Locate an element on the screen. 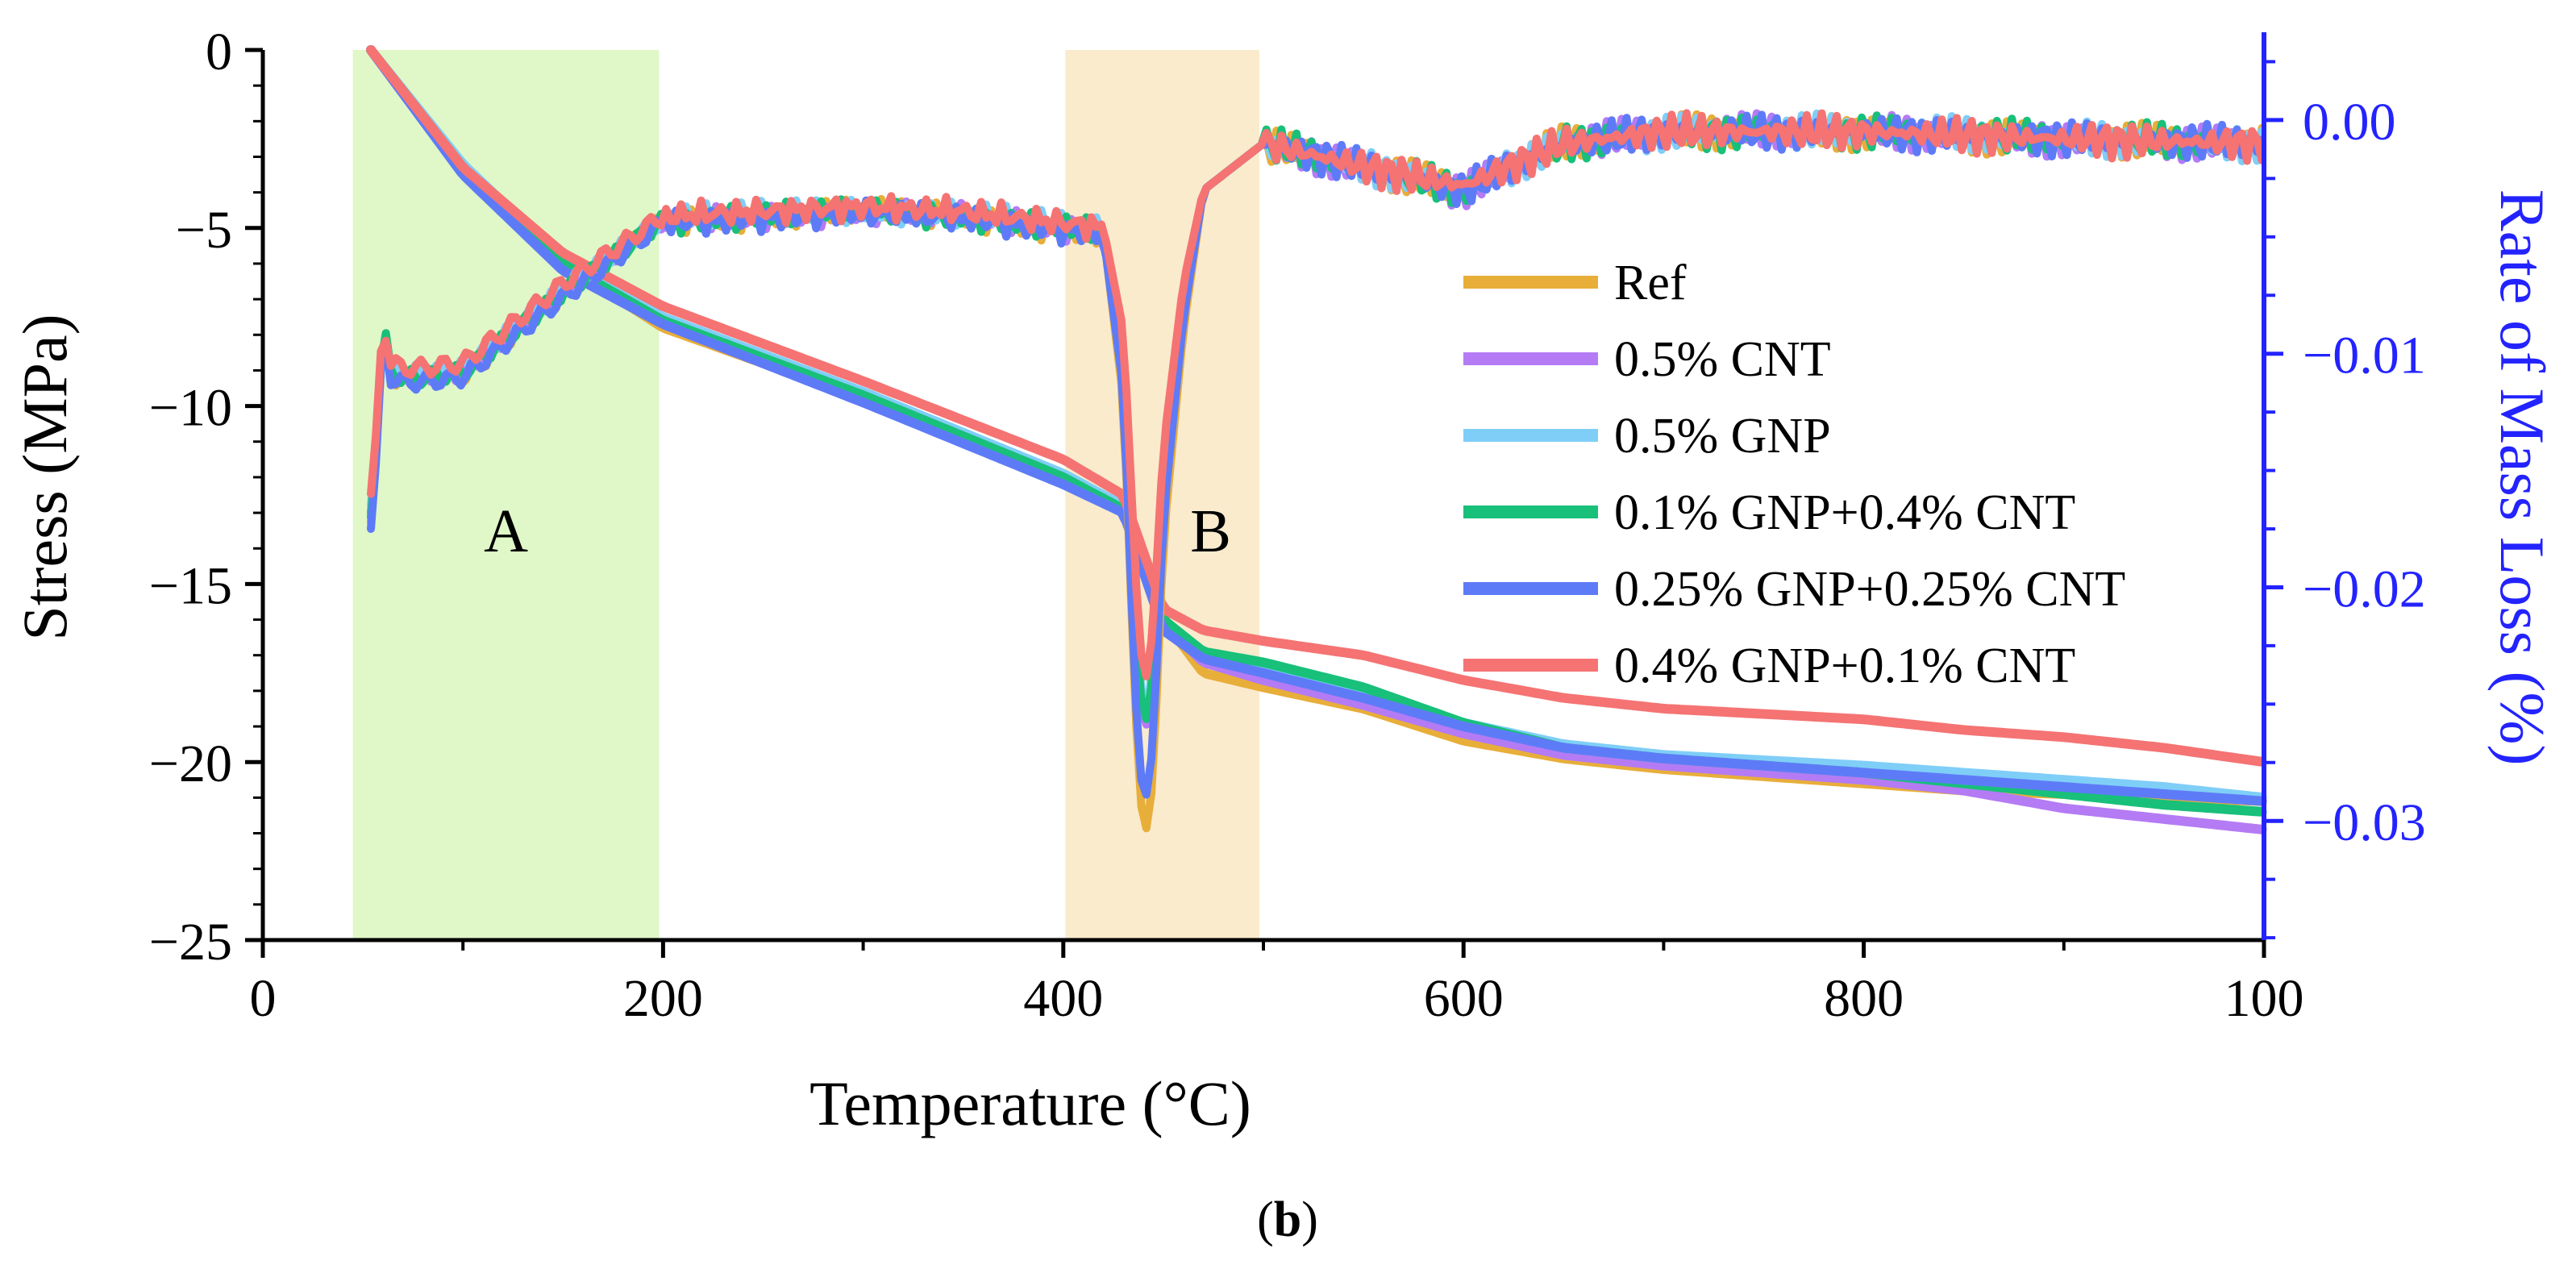 The height and width of the screenshot is (1269, 2576). left-axis-title: Stress (MPa) is located at coordinates (45, 477).